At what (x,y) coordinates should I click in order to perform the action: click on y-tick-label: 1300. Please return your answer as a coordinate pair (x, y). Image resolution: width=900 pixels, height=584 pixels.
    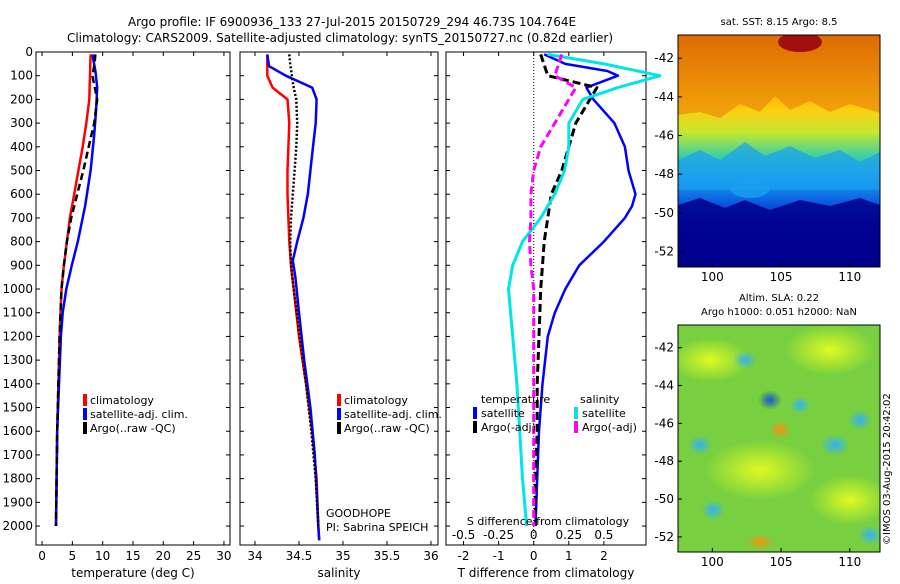
    Looking at the image, I should click on (17, 360).